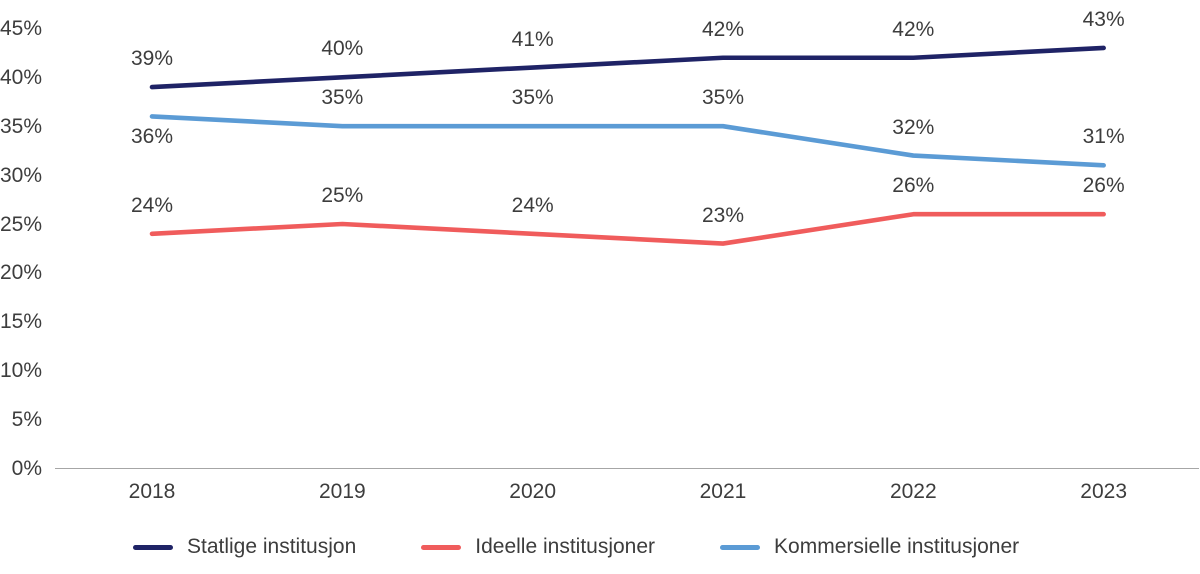 The image size is (1200, 574). What do you see at coordinates (342, 49) in the screenshot?
I see `data-label: 40%` at bounding box center [342, 49].